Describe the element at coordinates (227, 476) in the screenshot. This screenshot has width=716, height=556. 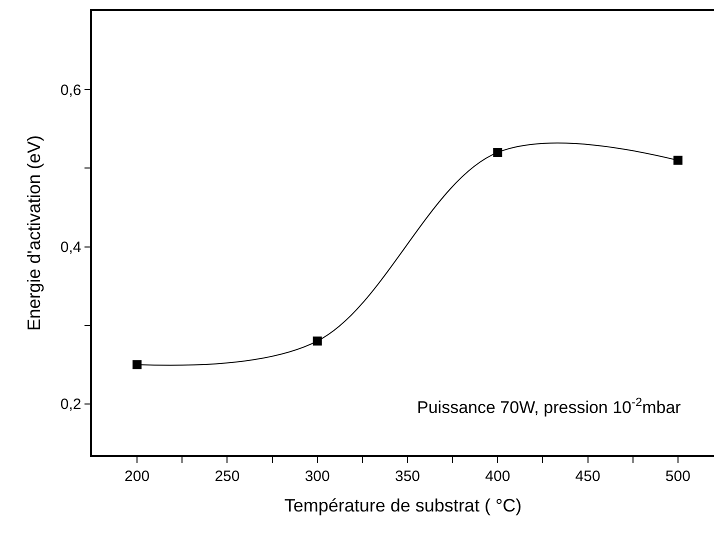
I see `x-tick-label: 250` at that location.